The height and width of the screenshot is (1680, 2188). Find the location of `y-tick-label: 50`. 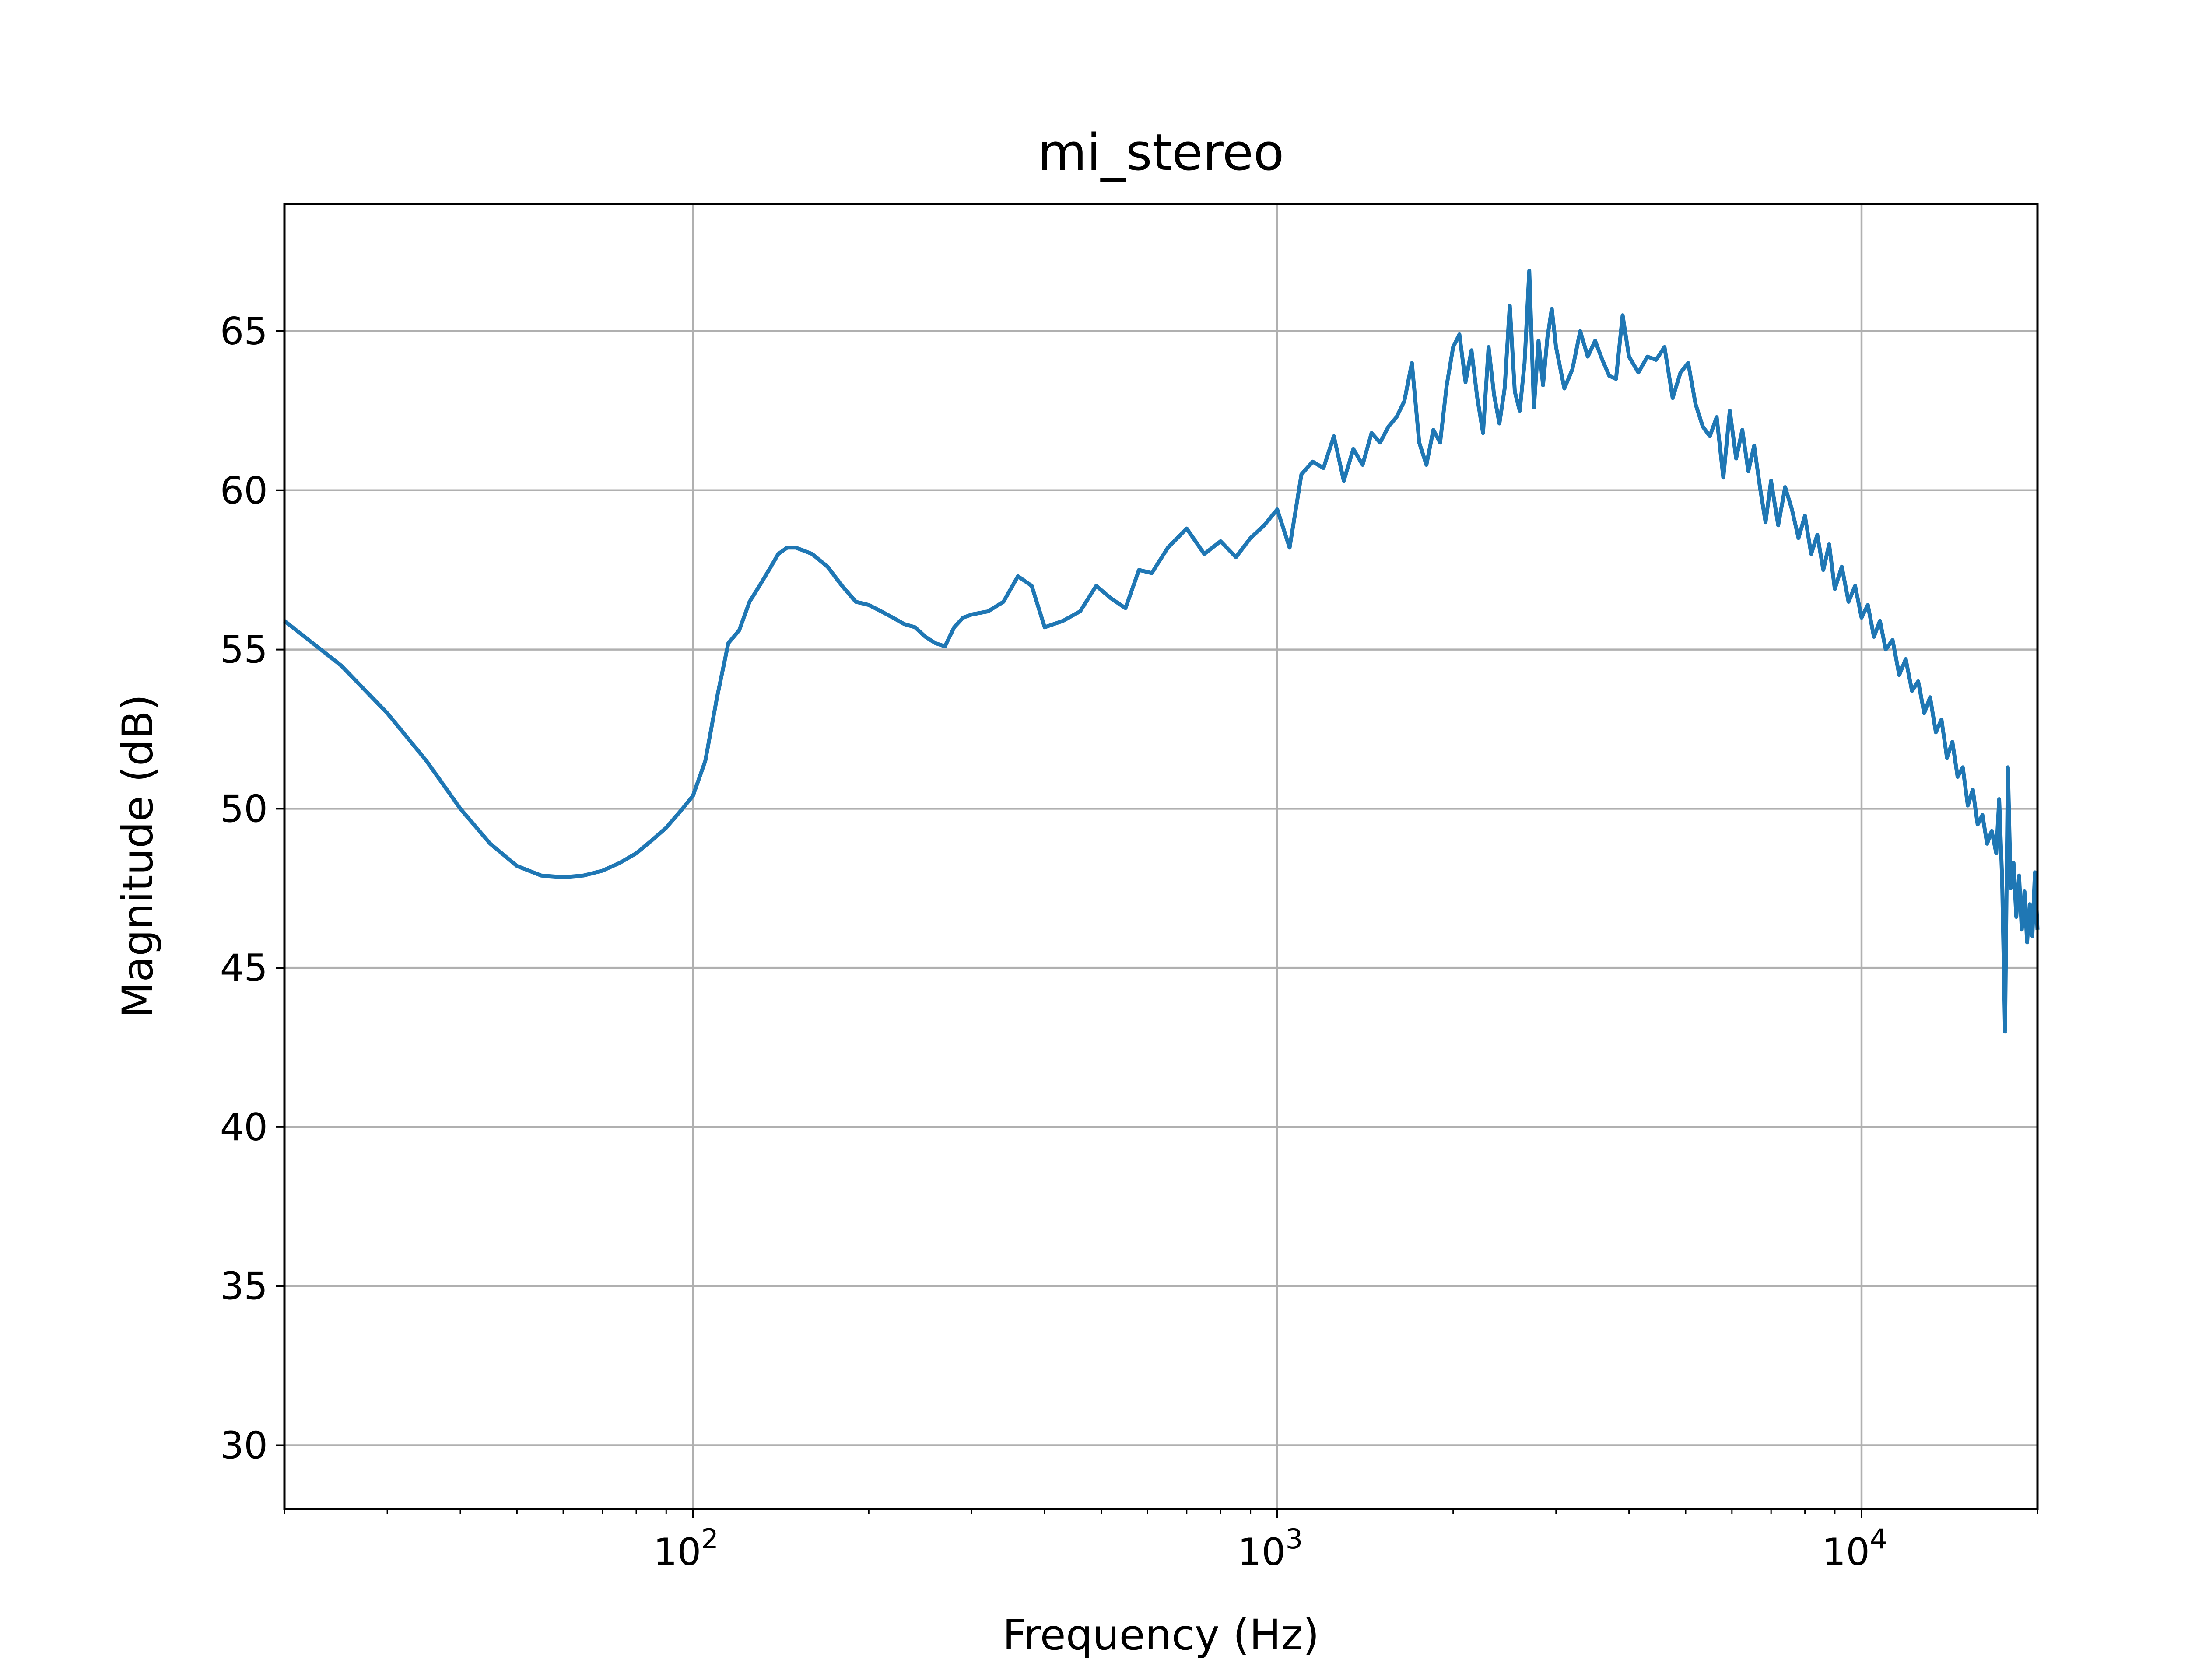

y-tick-label: 50 is located at coordinates (244, 809).